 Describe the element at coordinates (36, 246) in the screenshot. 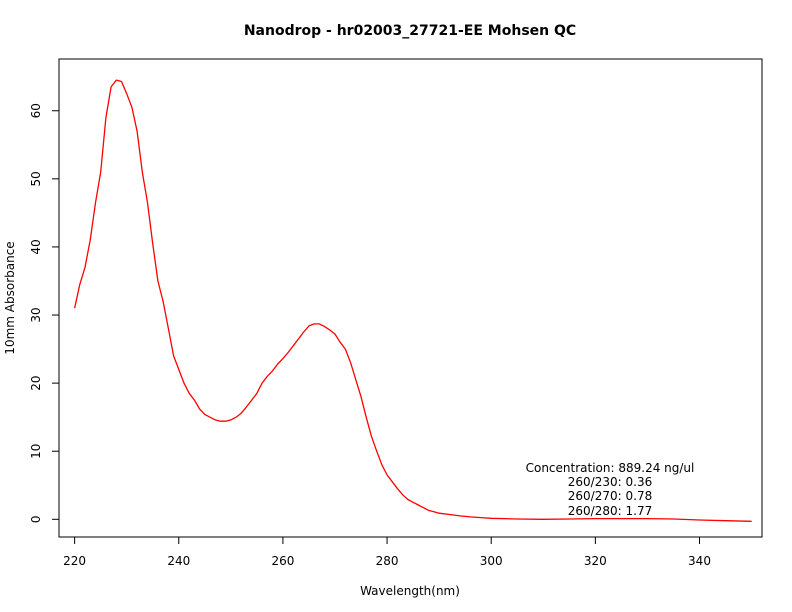

I see `y-tick-label: 40` at that location.